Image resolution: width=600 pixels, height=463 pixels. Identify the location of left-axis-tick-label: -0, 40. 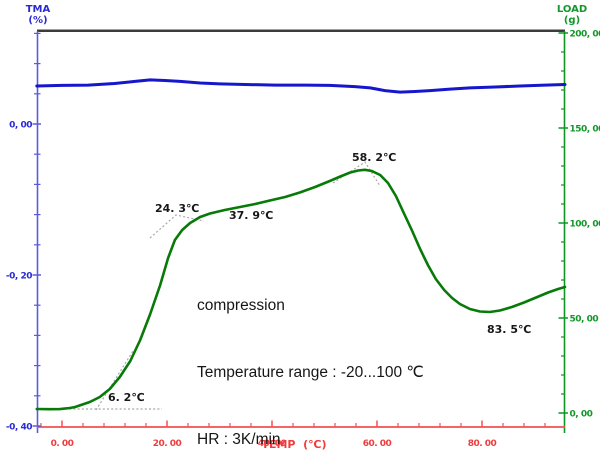
(19, 428).